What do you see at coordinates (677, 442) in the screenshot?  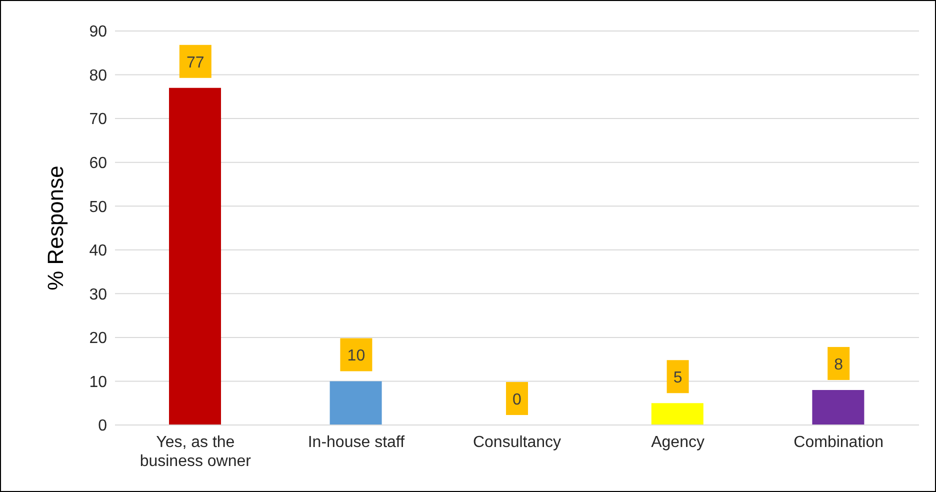 I see `x-tick-label: Agency` at bounding box center [677, 442].